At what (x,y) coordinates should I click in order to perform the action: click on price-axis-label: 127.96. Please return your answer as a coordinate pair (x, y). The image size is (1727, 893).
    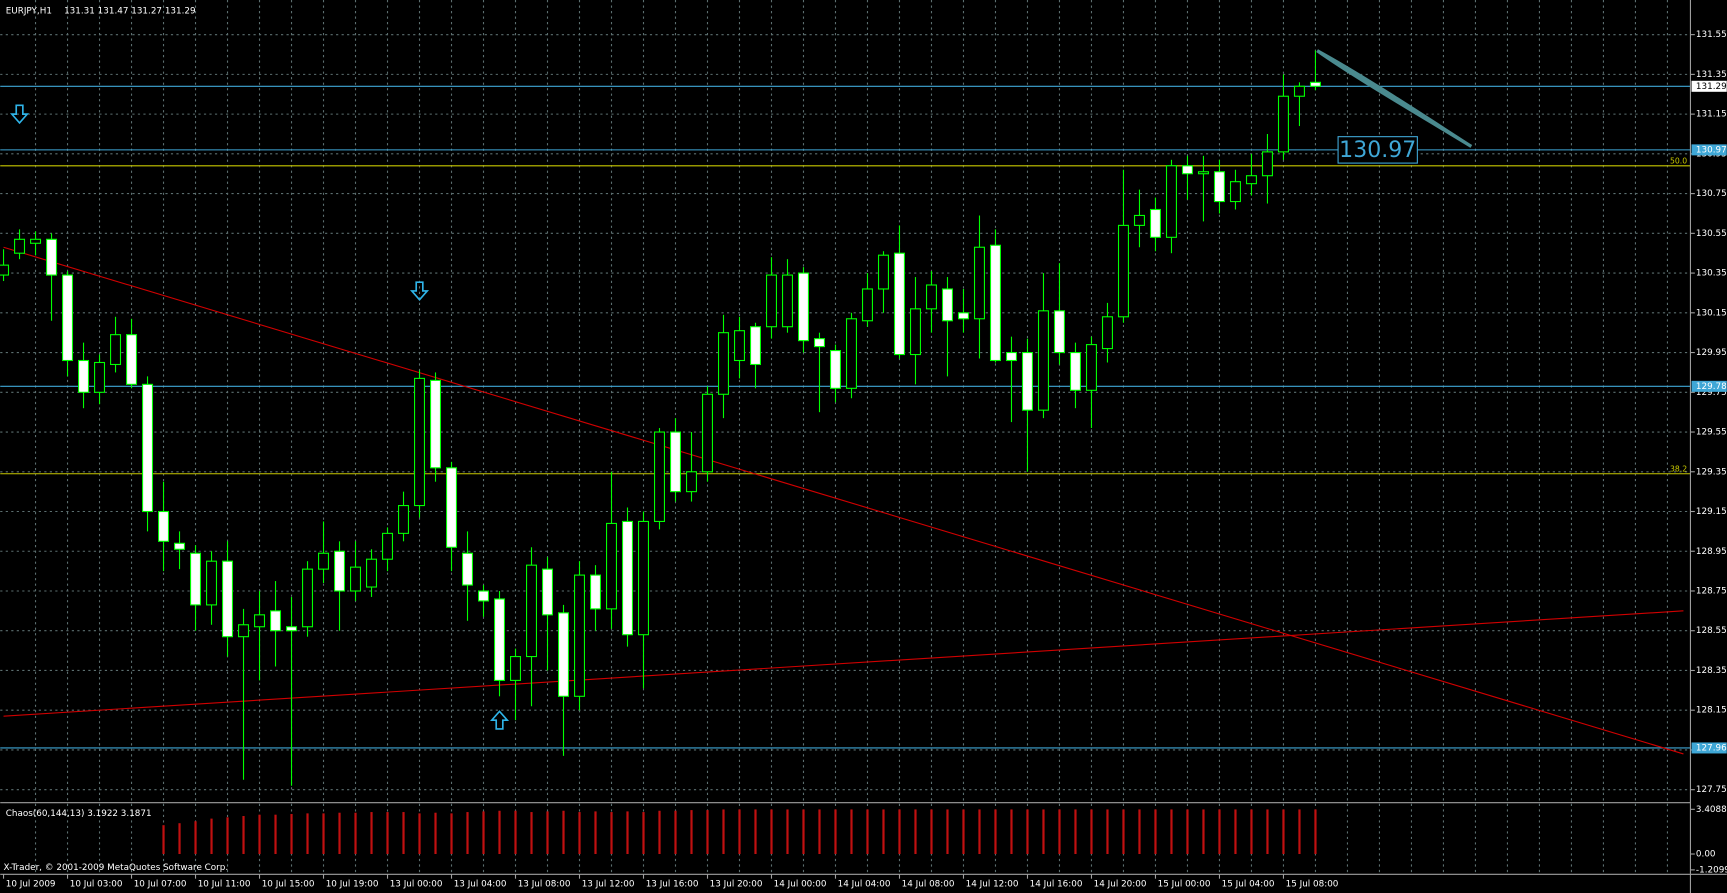
    Looking at the image, I should click on (1711, 748).